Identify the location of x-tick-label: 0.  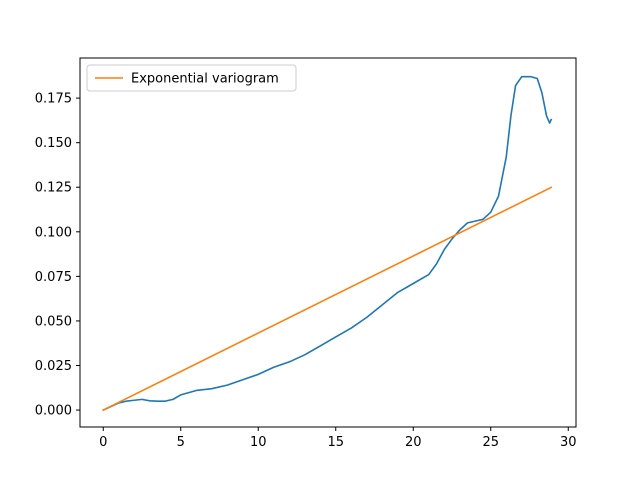
(103, 442).